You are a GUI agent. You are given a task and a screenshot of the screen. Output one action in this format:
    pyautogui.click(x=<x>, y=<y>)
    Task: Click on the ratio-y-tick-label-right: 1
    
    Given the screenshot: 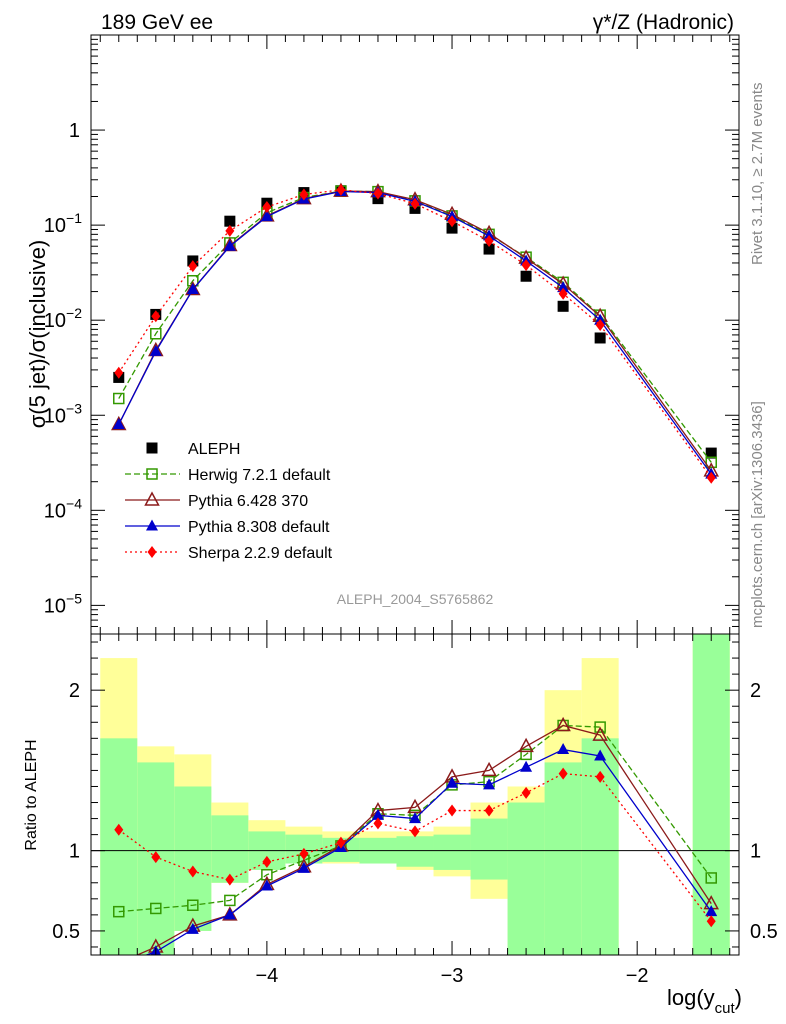 What is the action you would take?
    pyautogui.click(x=755, y=852)
    